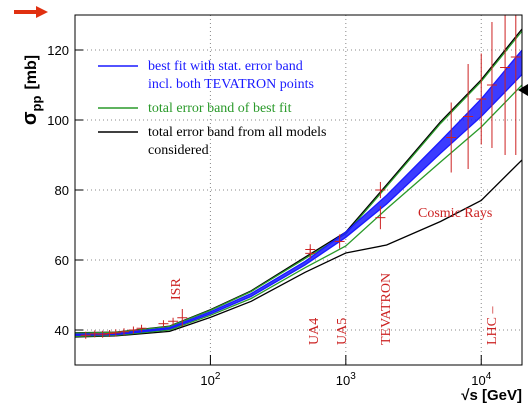 The width and height of the screenshot is (528, 409). Describe the element at coordinates (218, 376) in the screenshot. I see `x-tick-exponent: 2` at that location.